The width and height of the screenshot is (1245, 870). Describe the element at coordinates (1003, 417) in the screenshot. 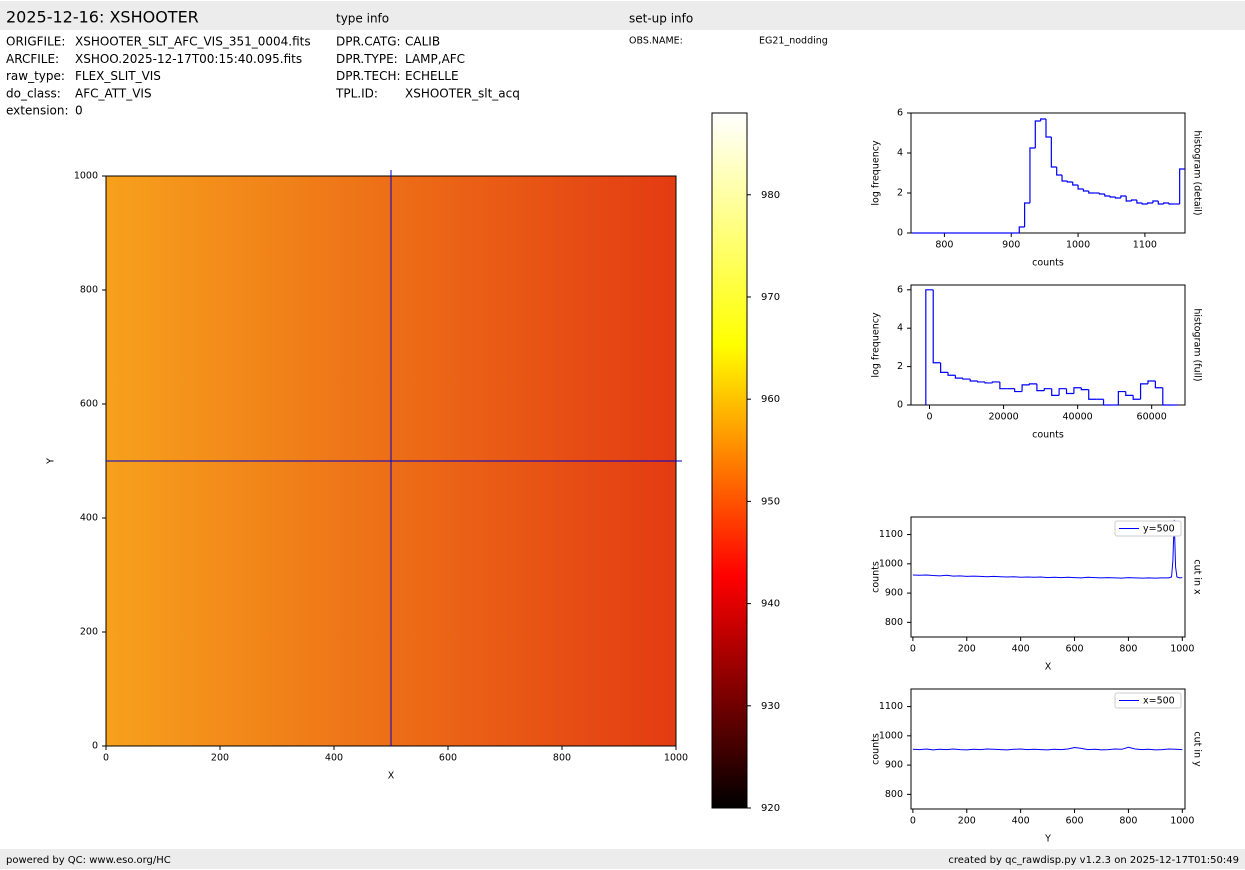

I see `x-tick-label: 20000` at that location.